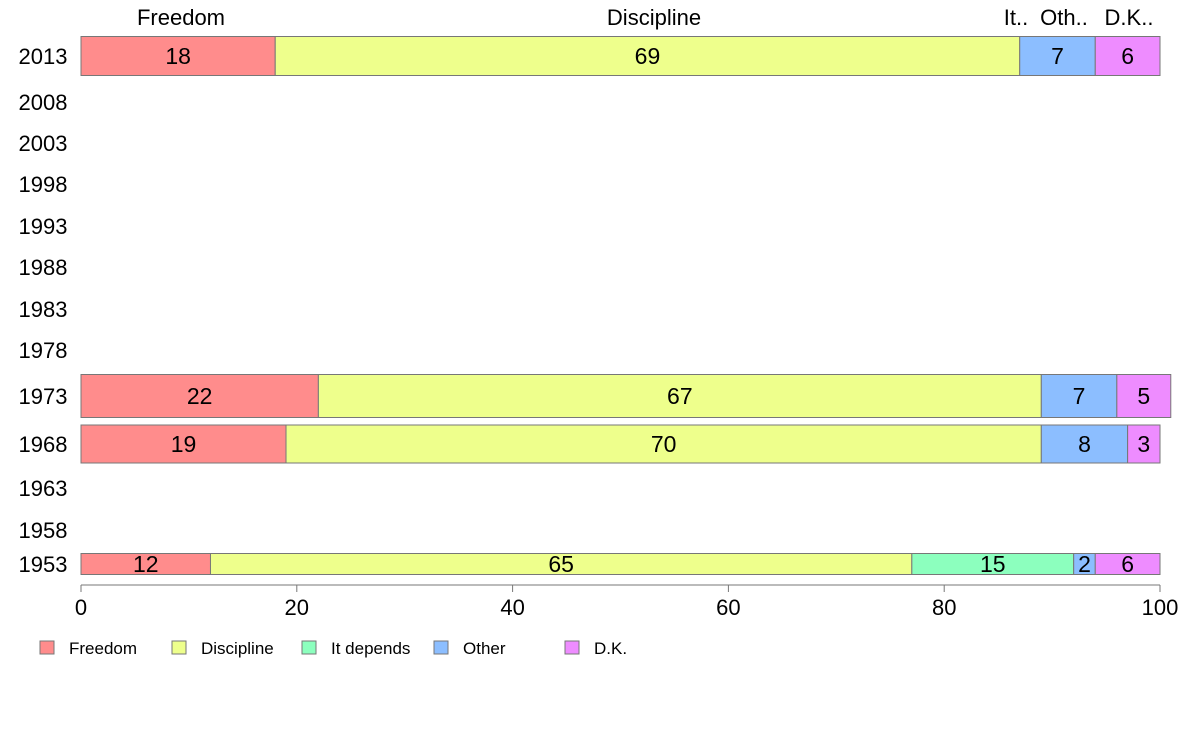 This screenshot has height=736, width=1188. I want to click on category-label: 1983, so click(43, 309).